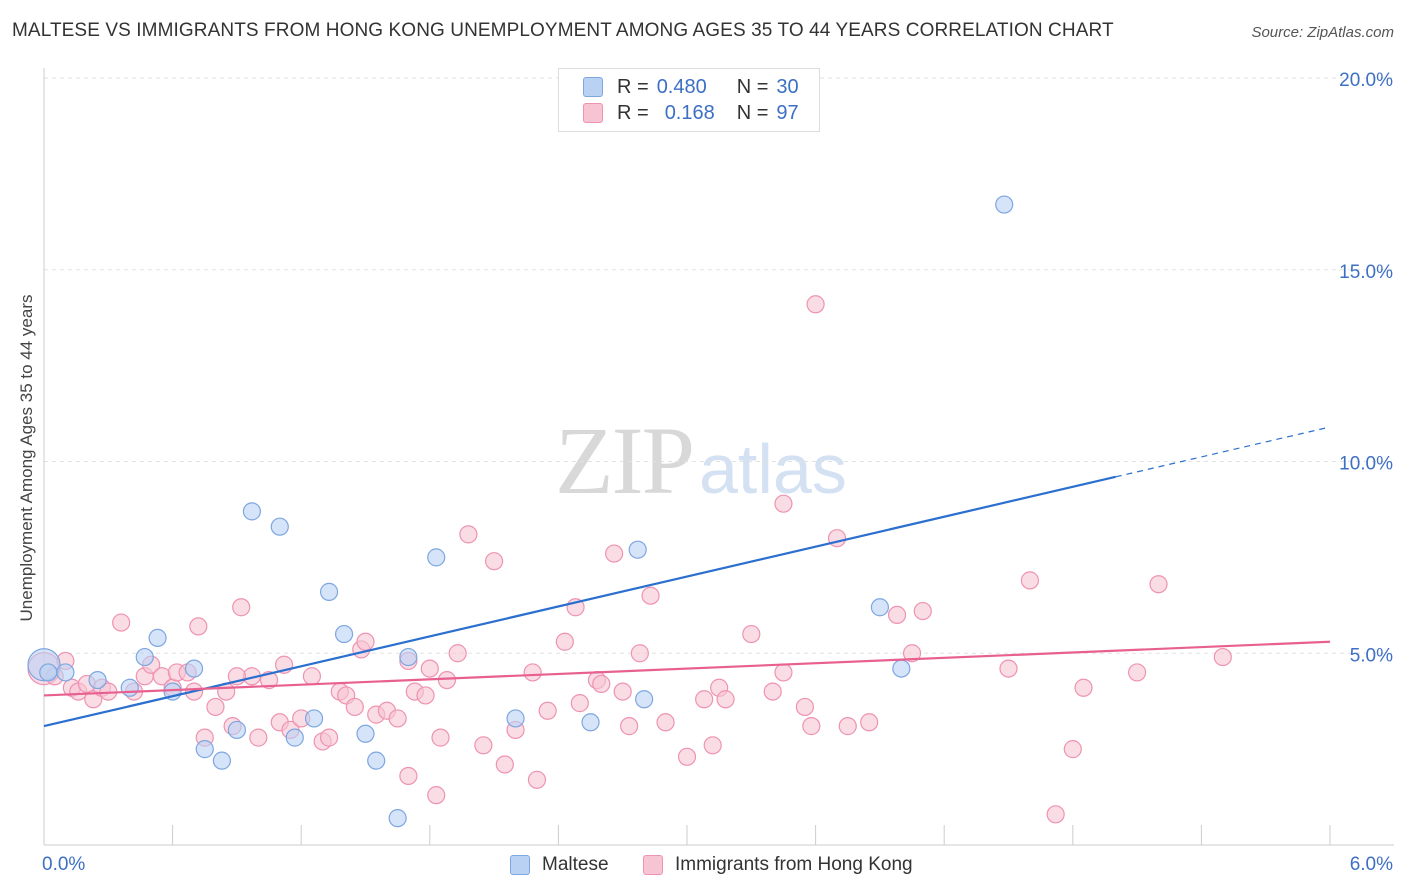 This screenshot has width=1406, height=892. I want to click on legend-r-value: 0.168, so click(689, 112).